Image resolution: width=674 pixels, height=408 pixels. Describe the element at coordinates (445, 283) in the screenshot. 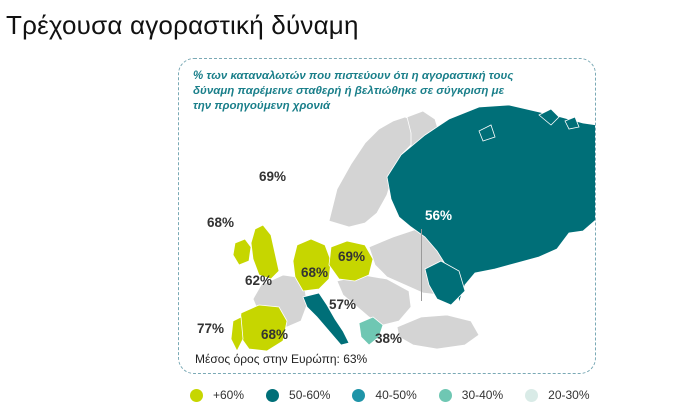

I see `region-russia-caucasus` at that location.